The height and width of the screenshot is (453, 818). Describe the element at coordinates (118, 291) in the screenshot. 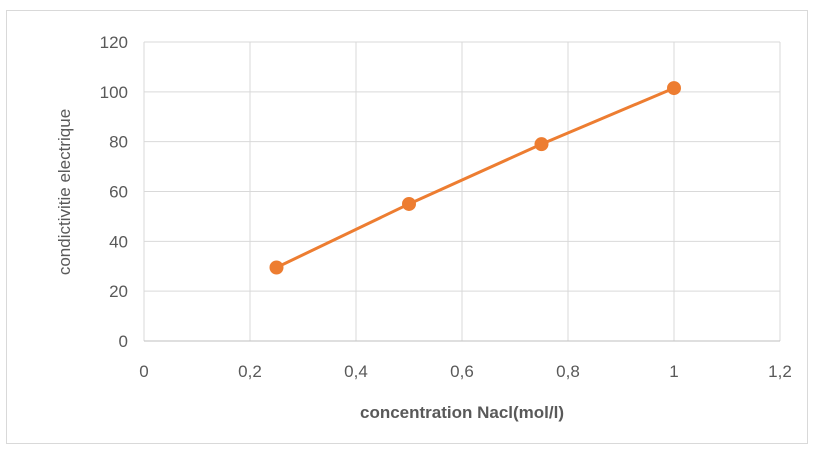

I see `y-tick-label: 20` at that location.